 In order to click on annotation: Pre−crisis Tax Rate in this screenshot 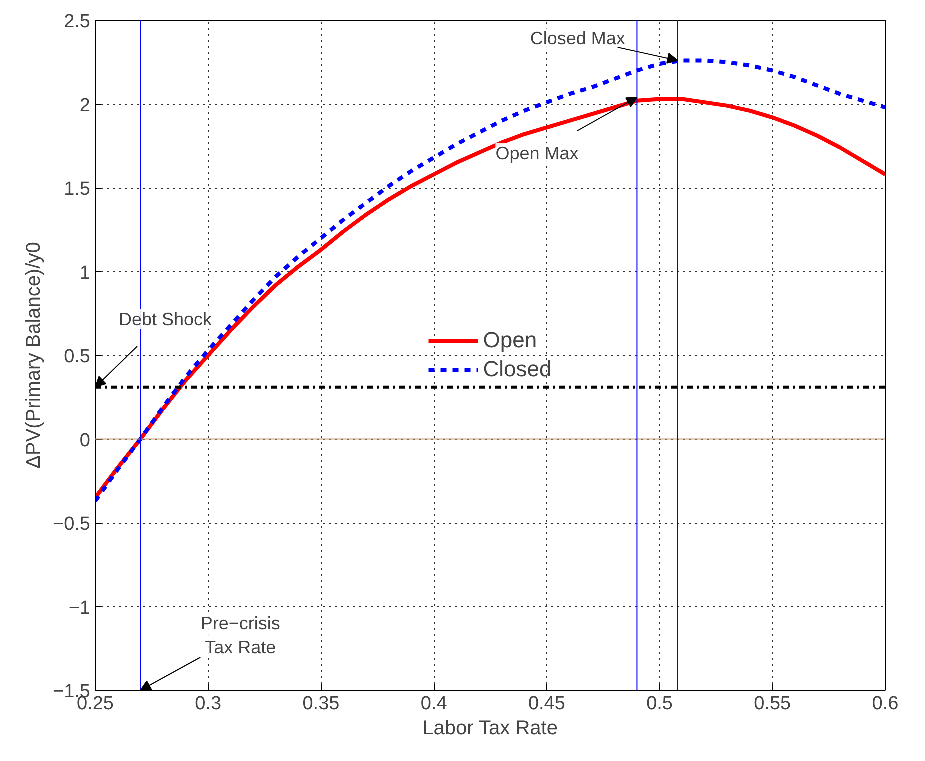, I will do `click(240, 636)`.